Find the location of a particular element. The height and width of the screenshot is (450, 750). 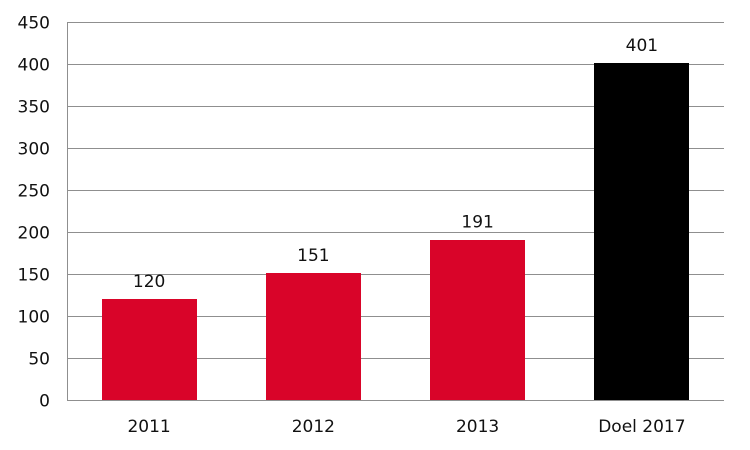

bar-doel-2017 is located at coordinates (641, 231).